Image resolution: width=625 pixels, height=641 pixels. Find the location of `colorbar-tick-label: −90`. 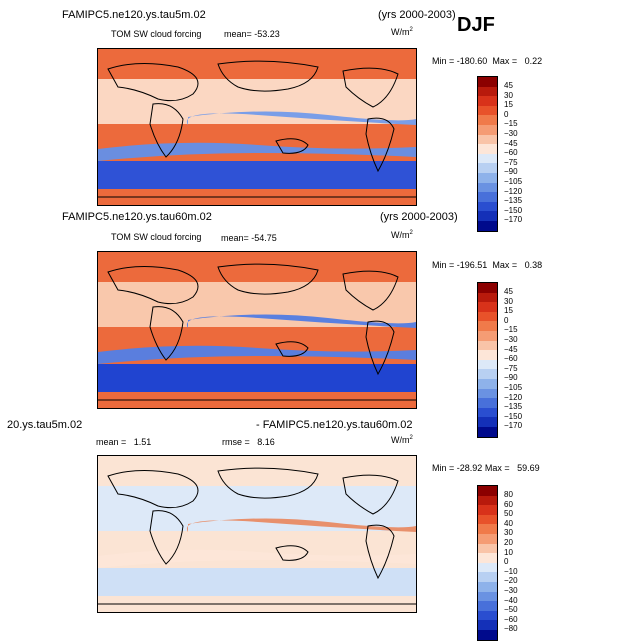

colorbar-tick-label: −90 is located at coordinates (511, 378).